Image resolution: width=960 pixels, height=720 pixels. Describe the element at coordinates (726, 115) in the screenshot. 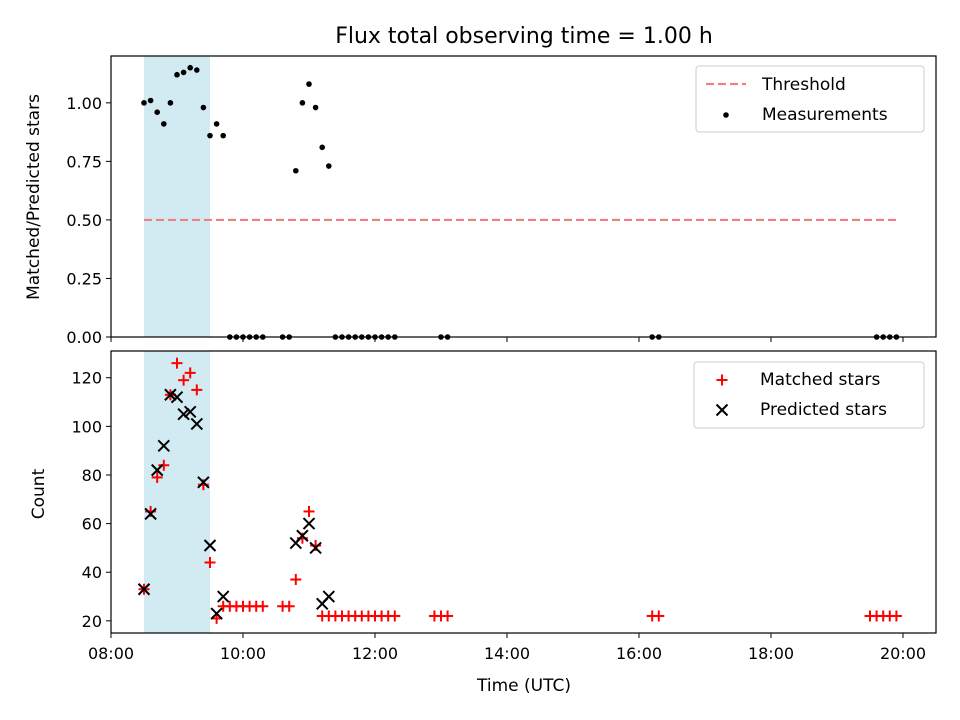

I see `legend-measurements-swatch` at that location.